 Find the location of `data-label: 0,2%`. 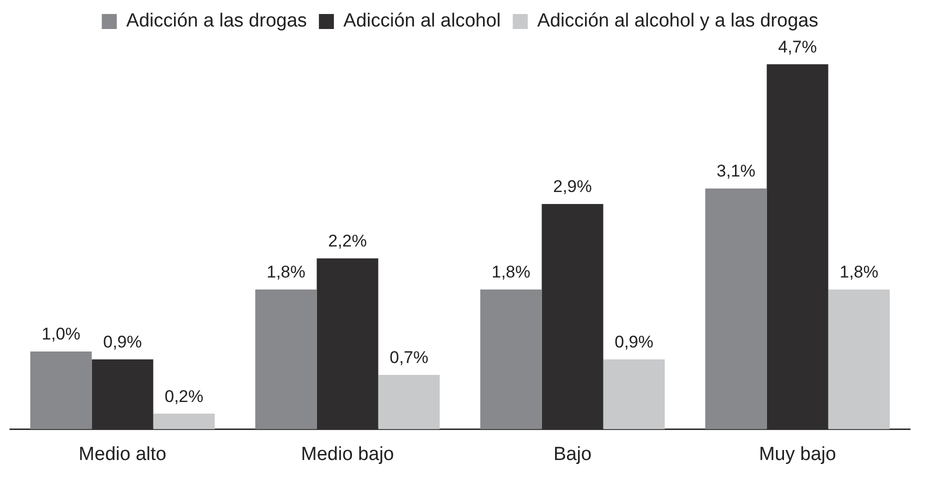

data-label: 0,2% is located at coordinates (184, 396).